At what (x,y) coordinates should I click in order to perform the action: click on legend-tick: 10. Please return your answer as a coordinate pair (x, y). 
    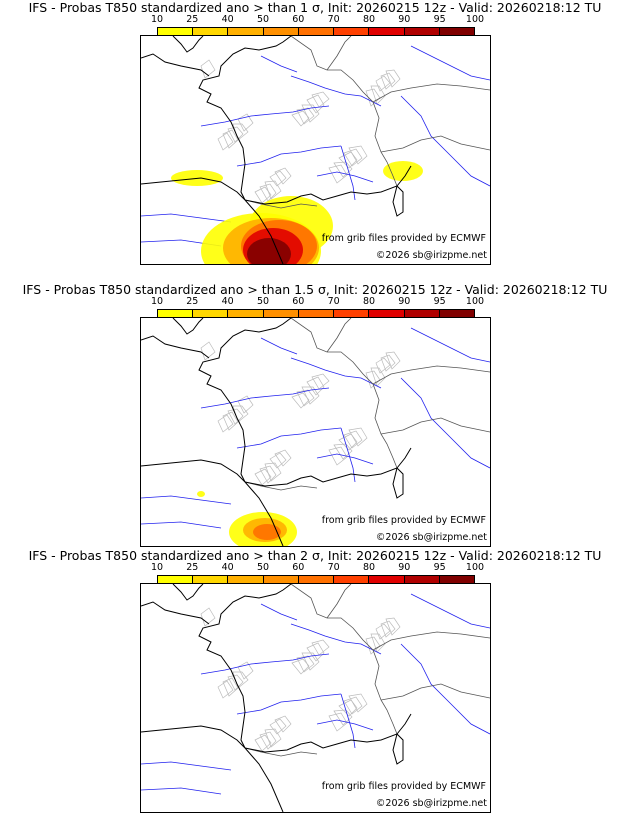
    Looking at the image, I should click on (157, 19).